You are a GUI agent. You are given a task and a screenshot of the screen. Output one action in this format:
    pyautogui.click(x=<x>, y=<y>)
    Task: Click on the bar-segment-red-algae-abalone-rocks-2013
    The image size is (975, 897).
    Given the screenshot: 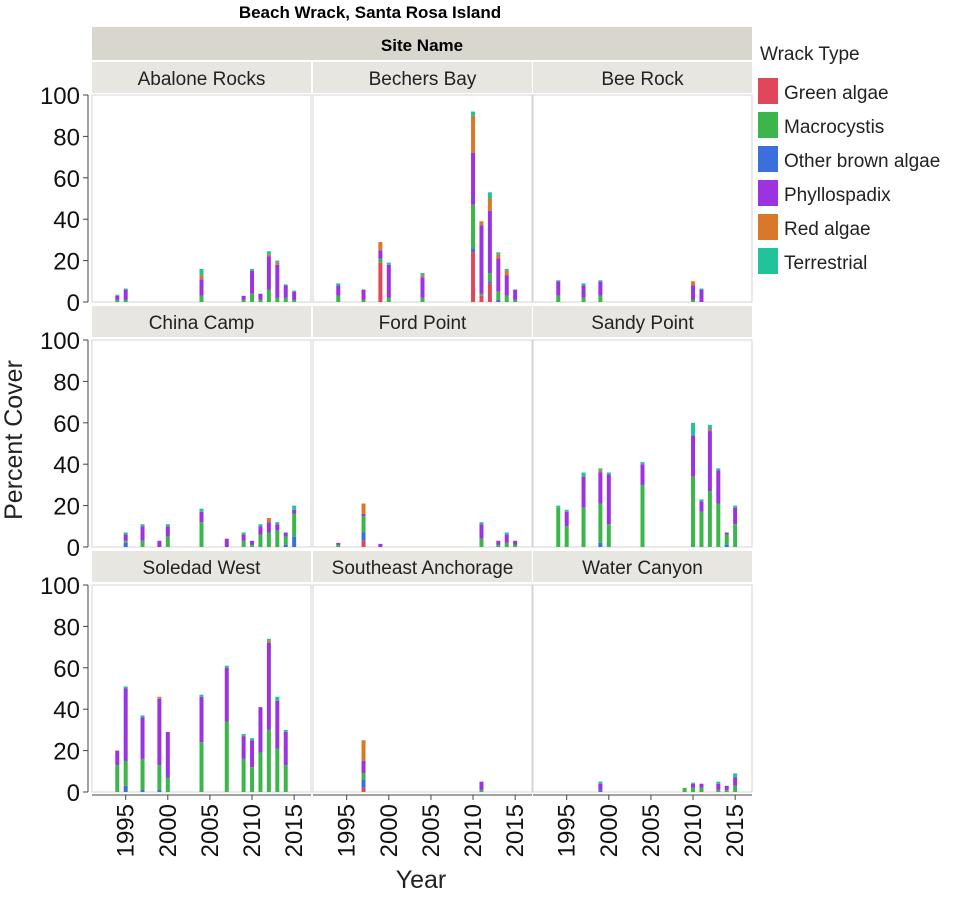 What is the action you would take?
    pyautogui.click(x=277, y=263)
    